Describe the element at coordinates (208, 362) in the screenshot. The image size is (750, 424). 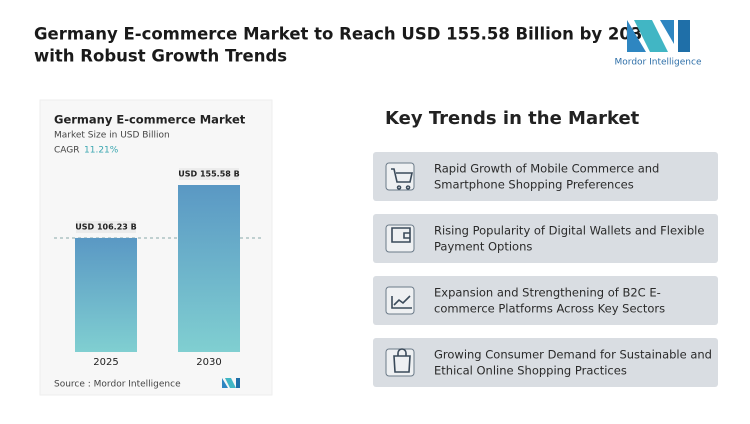
I see `x-tick-label: 2030` at that location.